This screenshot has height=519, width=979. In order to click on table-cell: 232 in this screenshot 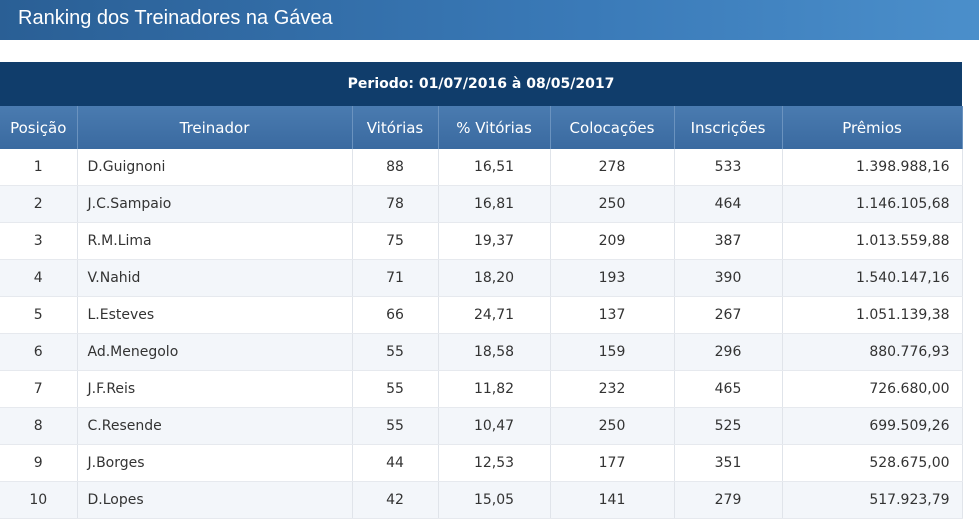, I will do `click(612, 389)`.